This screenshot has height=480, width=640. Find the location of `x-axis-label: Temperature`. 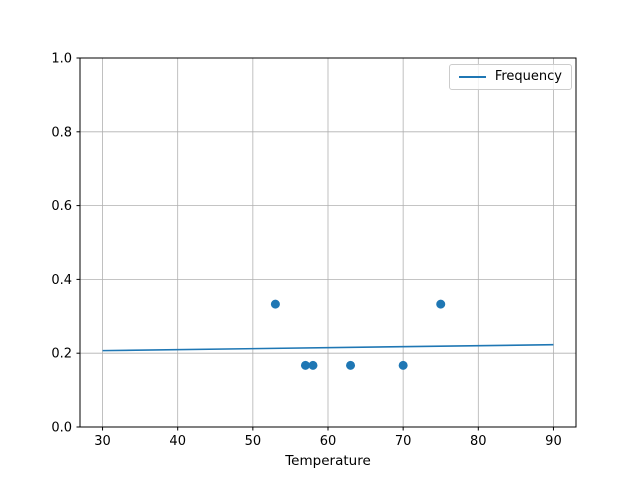

x-axis-label: Temperature is located at coordinates (327, 461).